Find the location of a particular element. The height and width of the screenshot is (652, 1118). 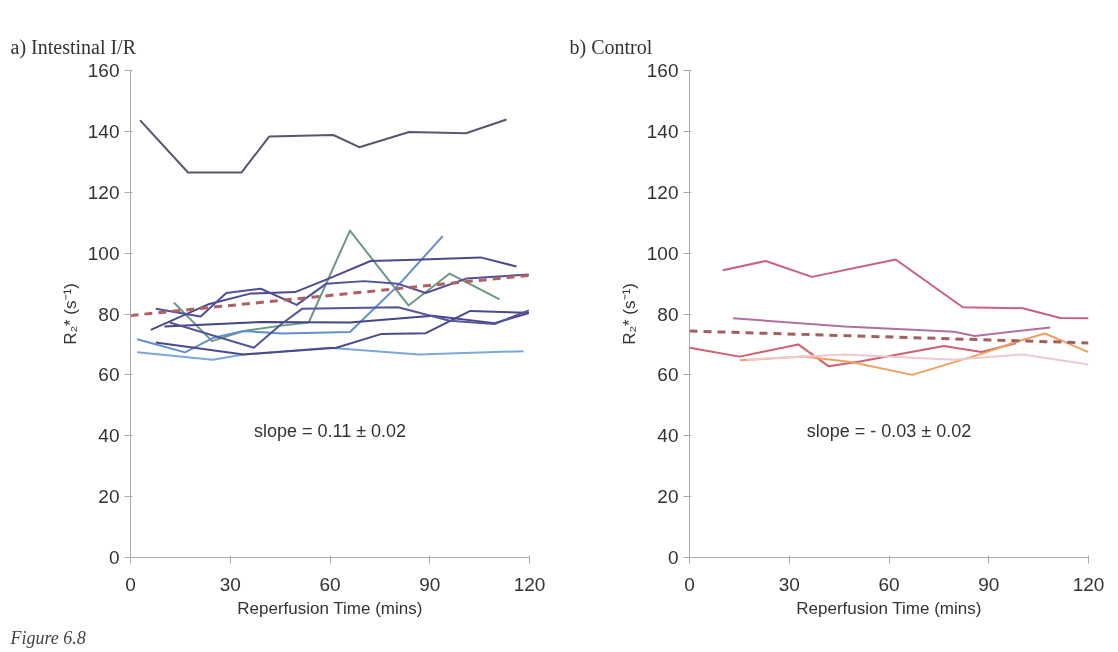

chart-title: b) Control is located at coordinates (611, 47).